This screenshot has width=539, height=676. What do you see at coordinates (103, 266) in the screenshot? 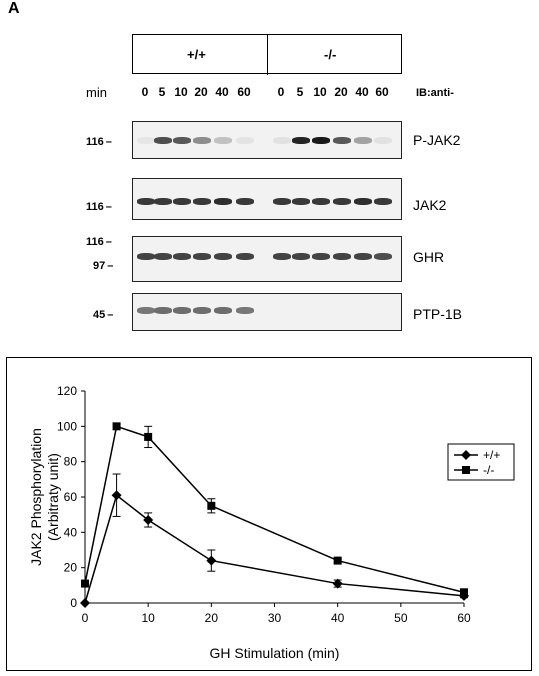
I see `mw-marker: 97` at bounding box center [103, 266].